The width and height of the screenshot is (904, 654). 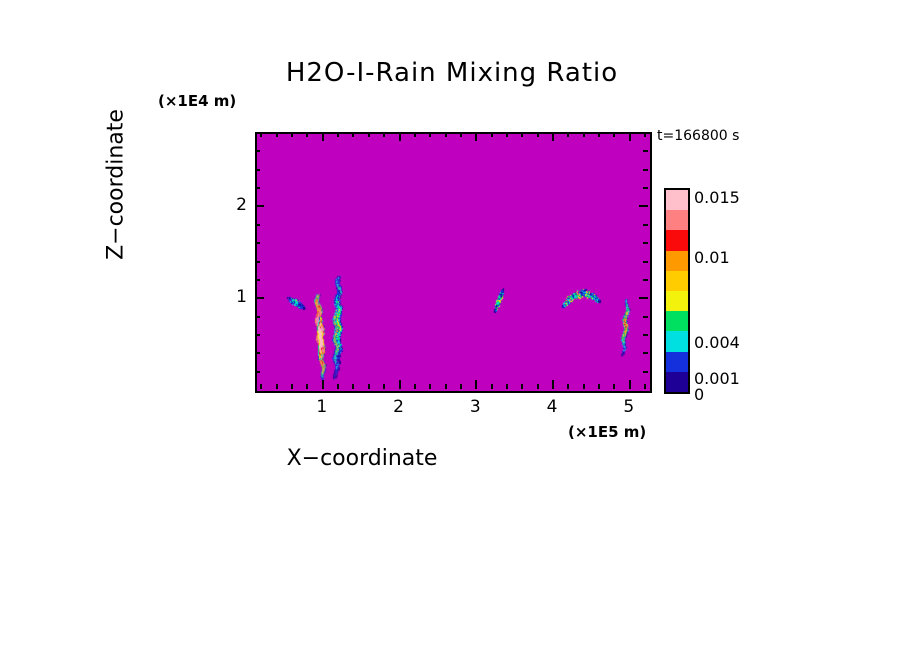 I want to click on x-tick-label: 3, so click(x=475, y=407).